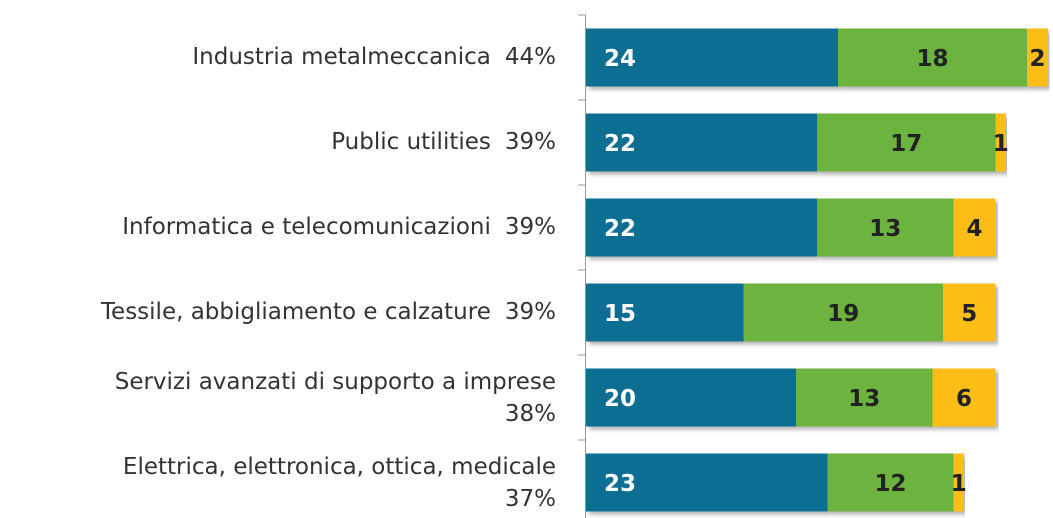 The image size is (1053, 518). I want to click on data-label: 19, so click(843, 314).